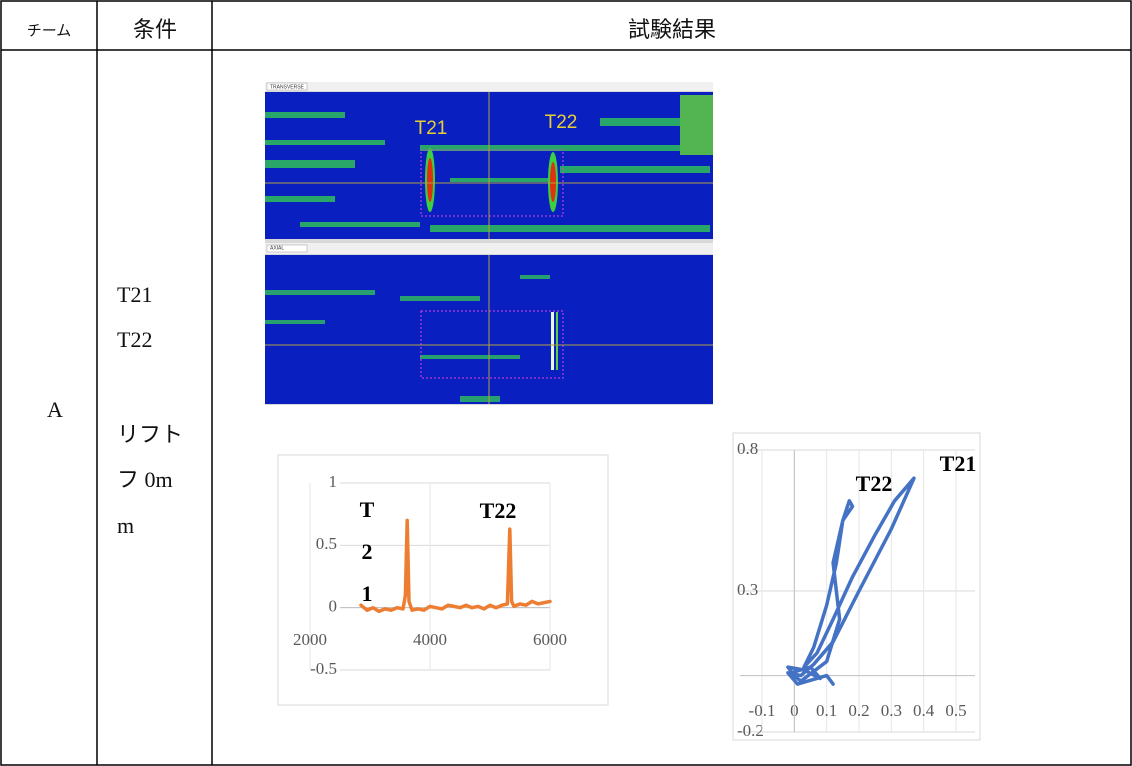 Image resolution: width=1132 pixels, height=766 pixels. What do you see at coordinates (550, 639) in the screenshot?
I see `x-tick-label: 6000` at bounding box center [550, 639].